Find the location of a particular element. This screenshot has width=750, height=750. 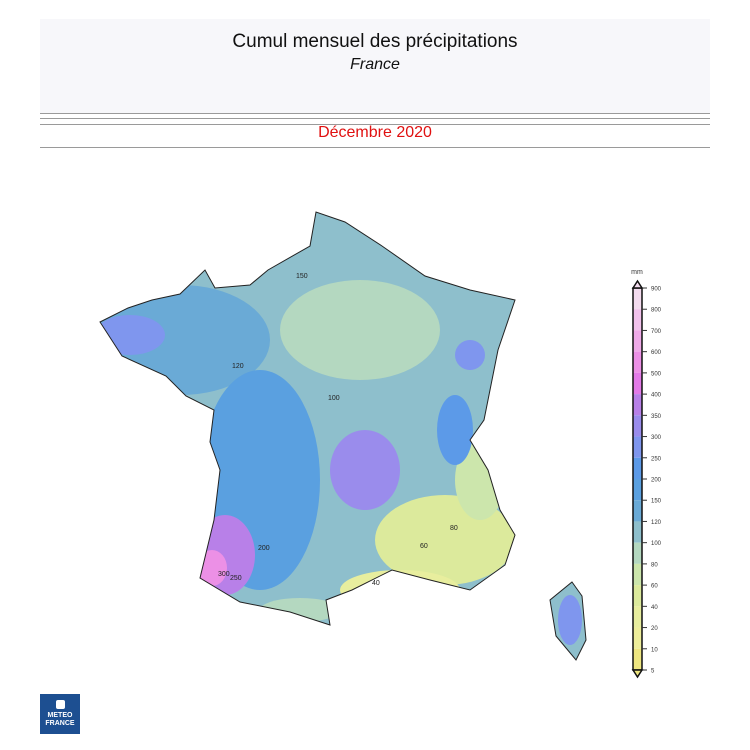

legend-tick-label: 700 is located at coordinates (656, 332).